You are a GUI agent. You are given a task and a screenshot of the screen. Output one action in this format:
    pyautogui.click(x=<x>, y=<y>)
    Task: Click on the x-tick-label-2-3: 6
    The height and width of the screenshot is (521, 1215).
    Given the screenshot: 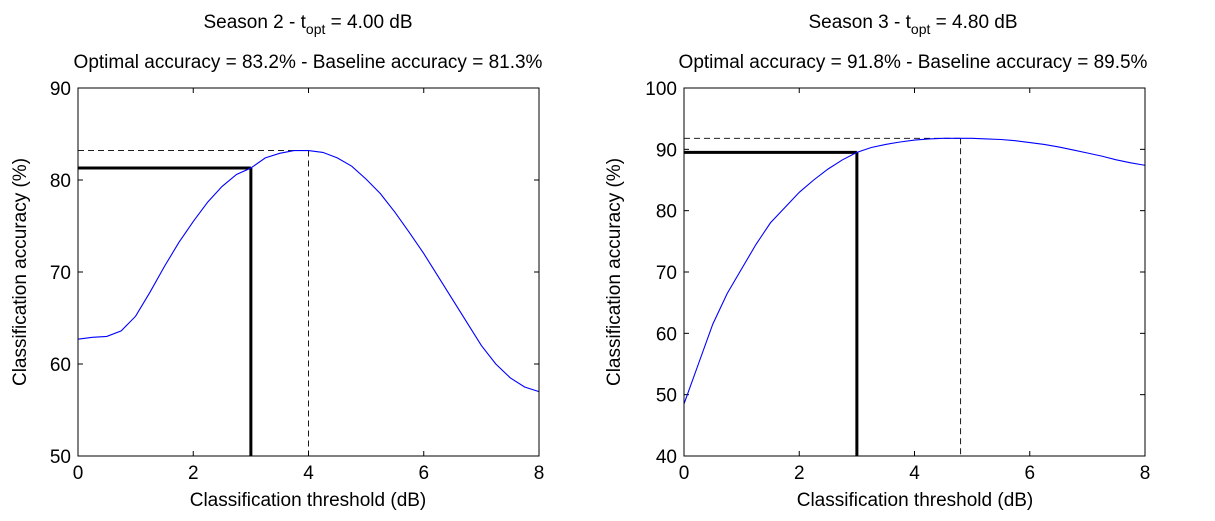 What is the action you would take?
    pyautogui.click(x=1029, y=473)
    